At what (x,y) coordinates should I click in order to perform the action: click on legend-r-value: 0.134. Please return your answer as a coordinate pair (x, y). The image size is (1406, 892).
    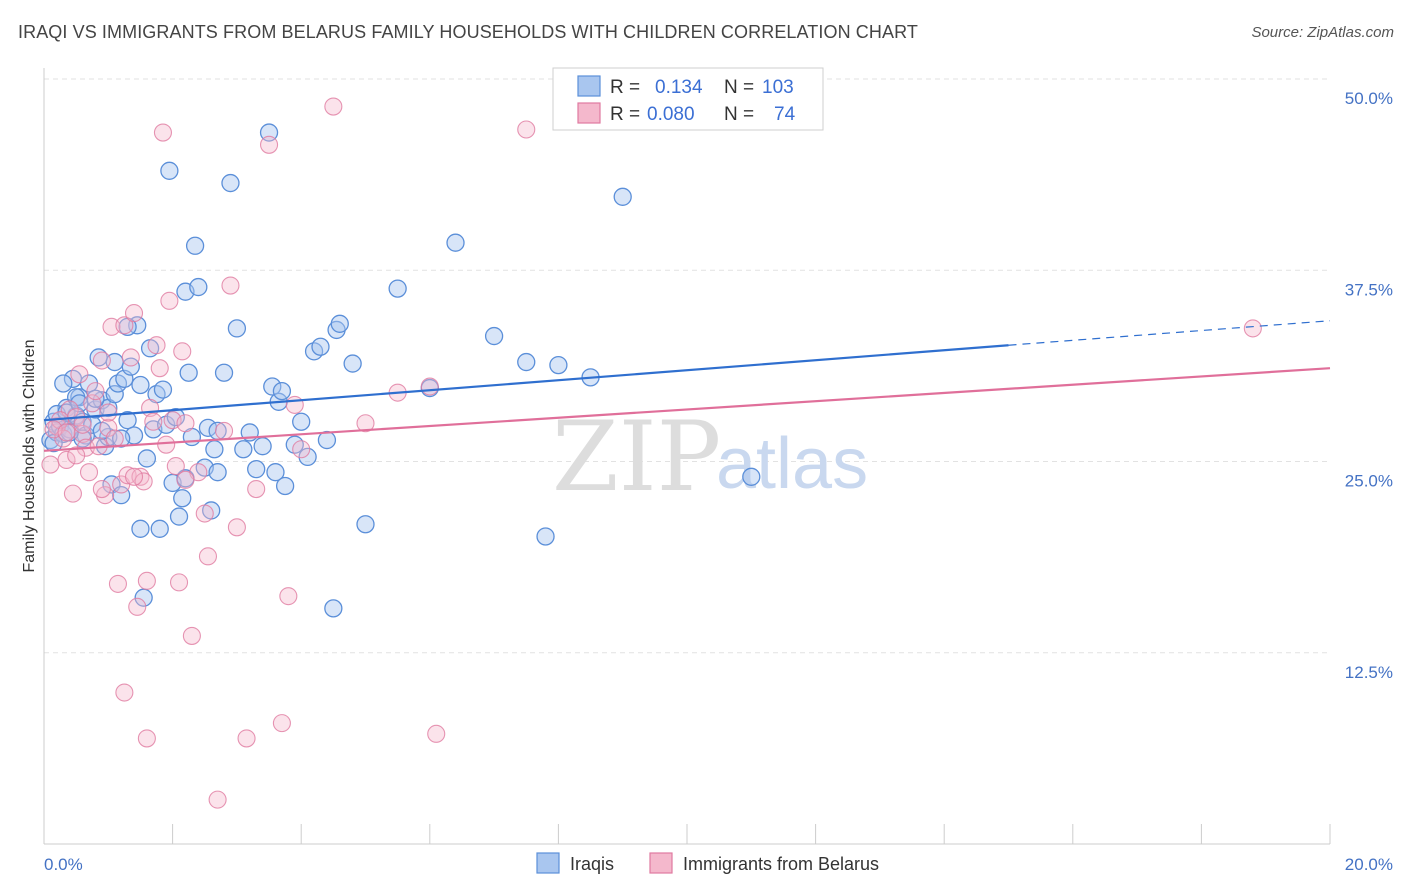
    Looking at the image, I should click on (679, 87).